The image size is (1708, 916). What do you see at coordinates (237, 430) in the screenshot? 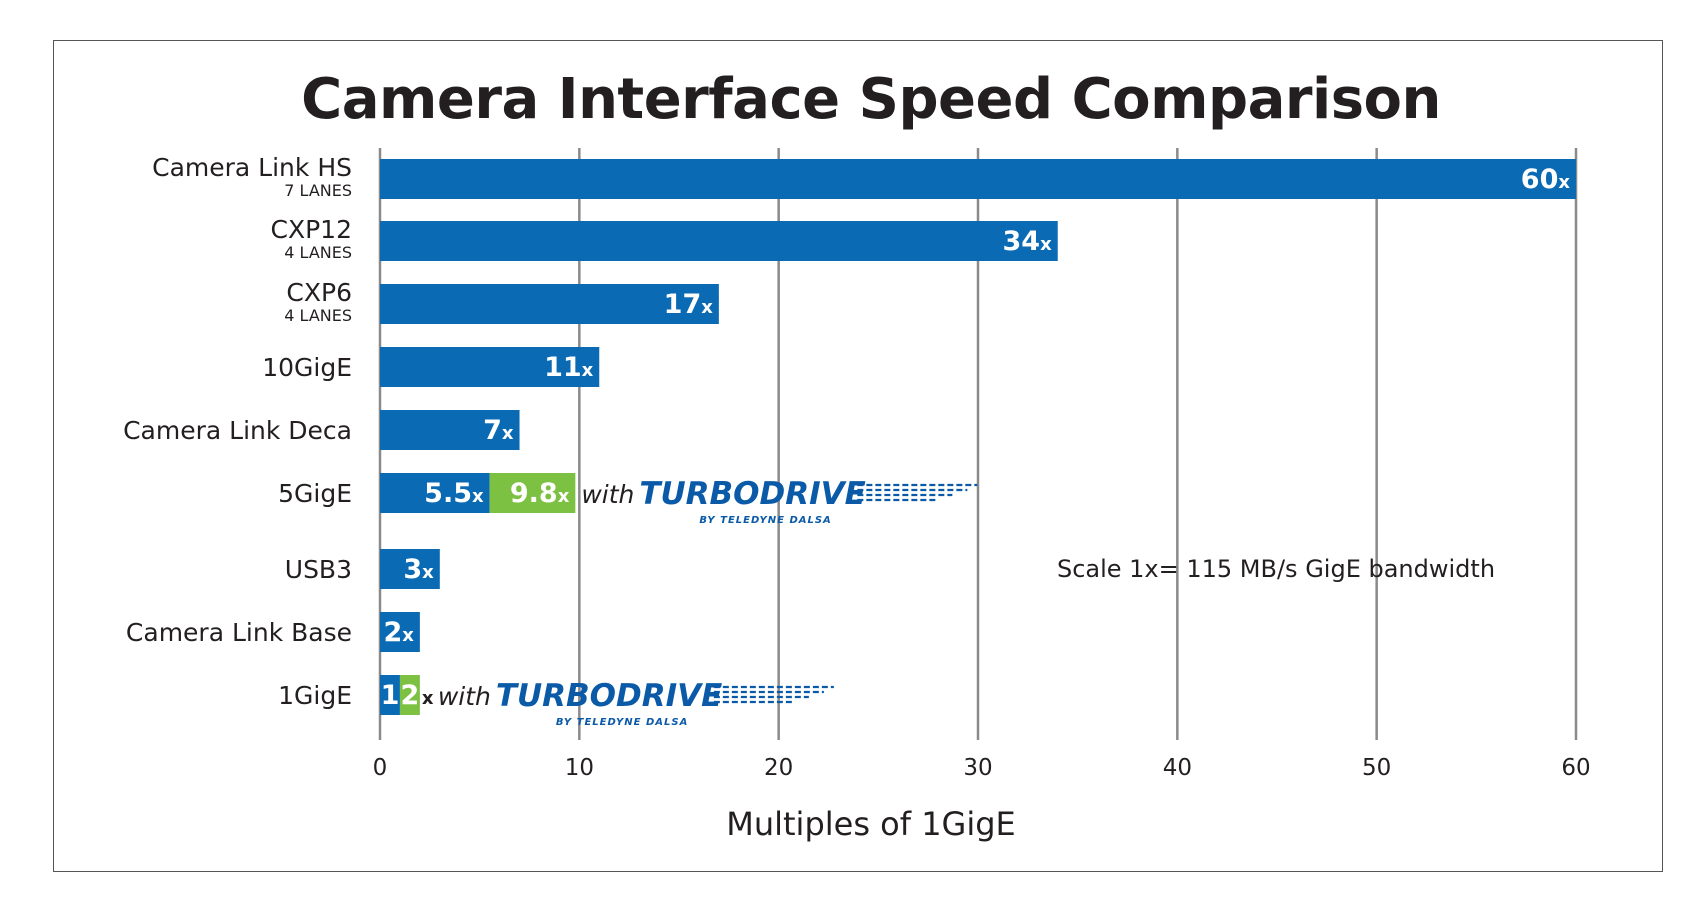
I see `category-label: Camera Link Deca` at bounding box center [237, 430].